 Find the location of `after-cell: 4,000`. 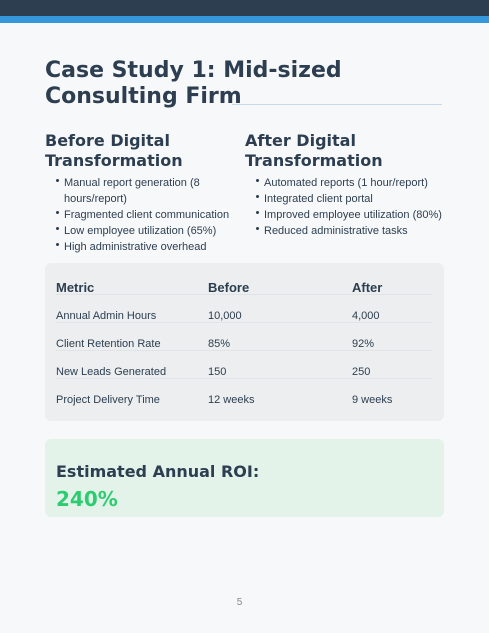

after-cell: 4,000 is located at coordinates (366, 316).